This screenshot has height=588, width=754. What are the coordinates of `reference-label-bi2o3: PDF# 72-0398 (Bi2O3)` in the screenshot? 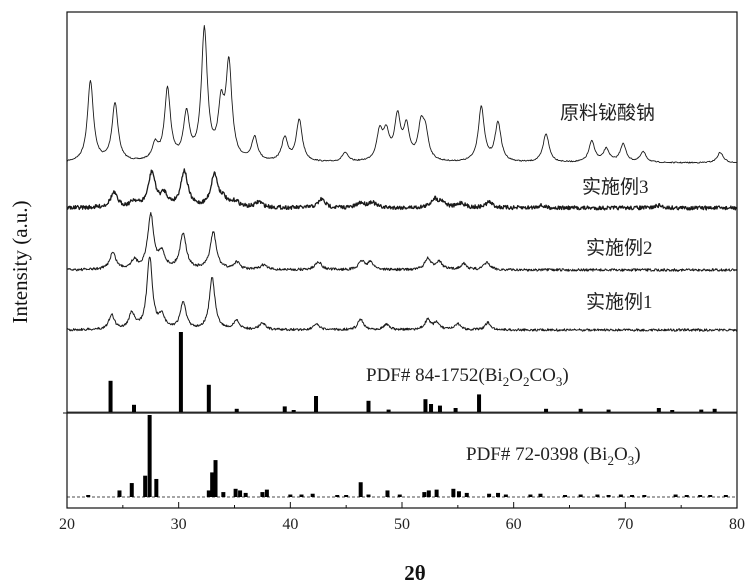 It's located at (553, 456).